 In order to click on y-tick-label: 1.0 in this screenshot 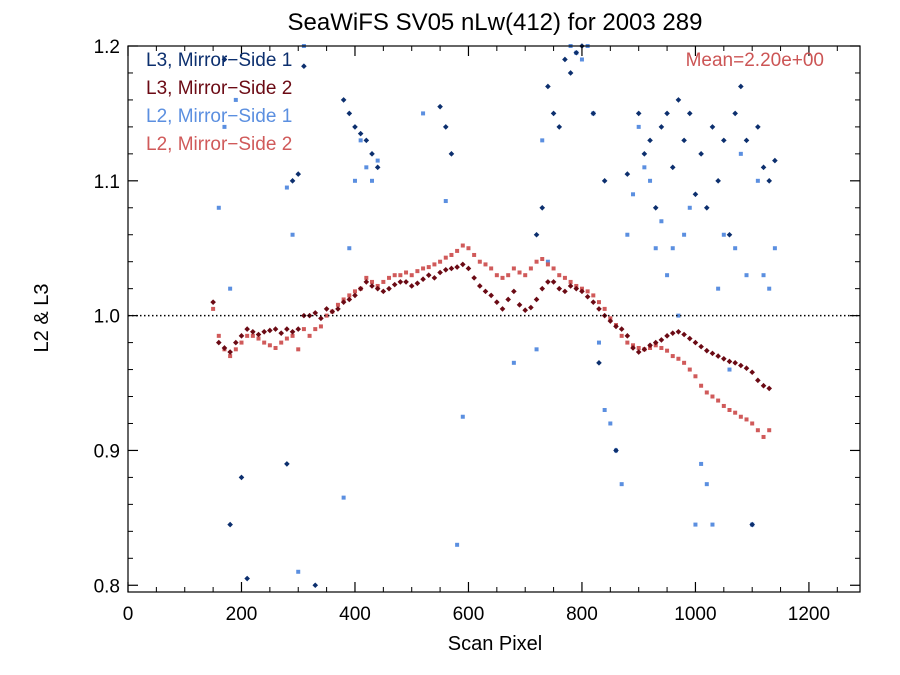, I will do `click(107, 317)`.